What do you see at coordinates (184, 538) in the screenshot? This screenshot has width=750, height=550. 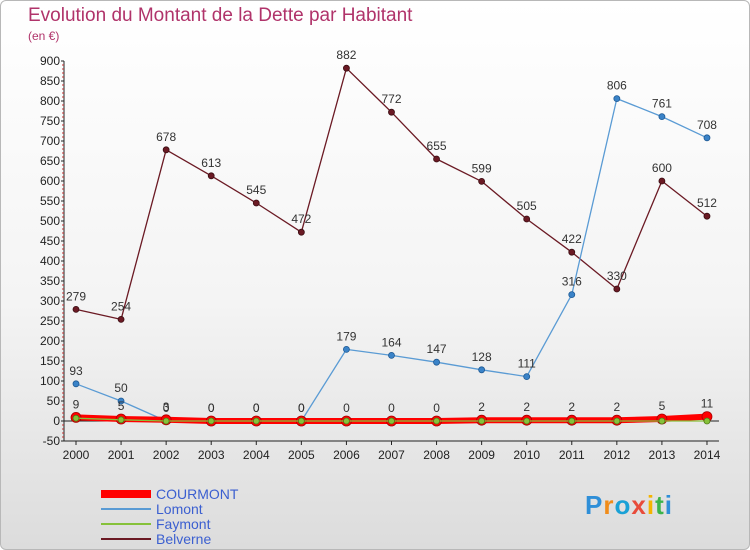 I see `legend-label-belverne: Belverne` at bounding box center [184, 538].